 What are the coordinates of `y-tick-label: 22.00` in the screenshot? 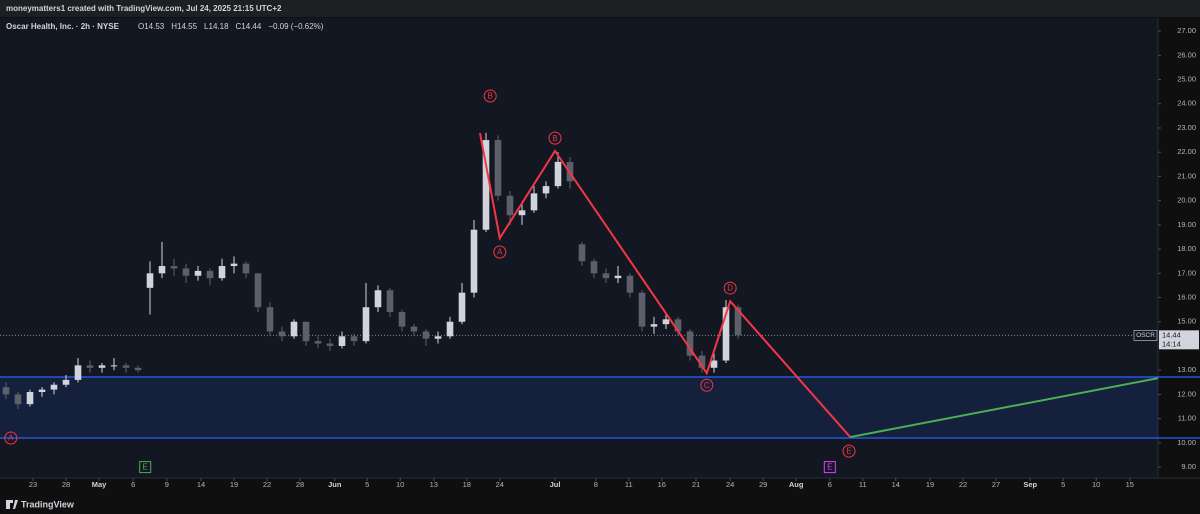 It's located at (1186, 151).